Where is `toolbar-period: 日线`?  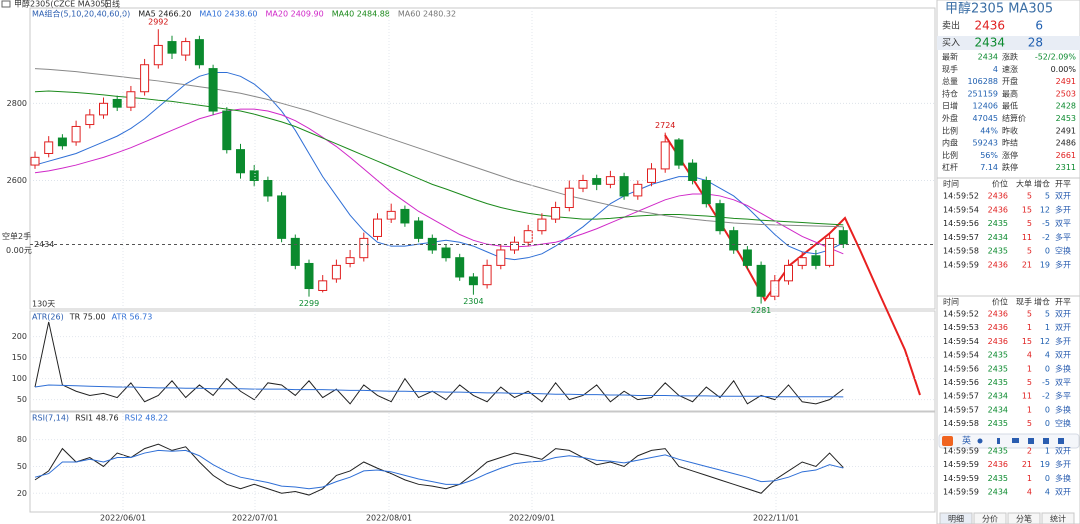 toolbar-period: 日线 is located at coordinates (112, 4).